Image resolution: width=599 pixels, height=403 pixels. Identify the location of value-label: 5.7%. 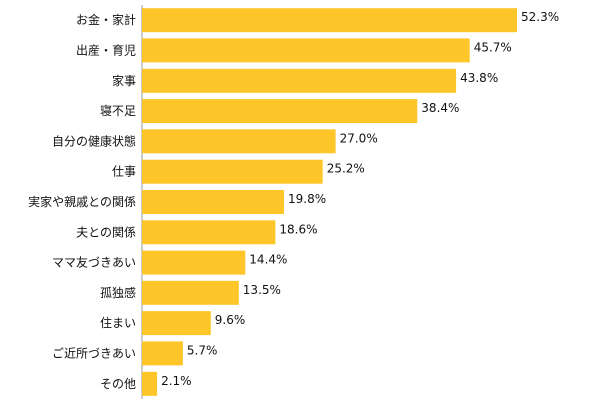
(202, 350).